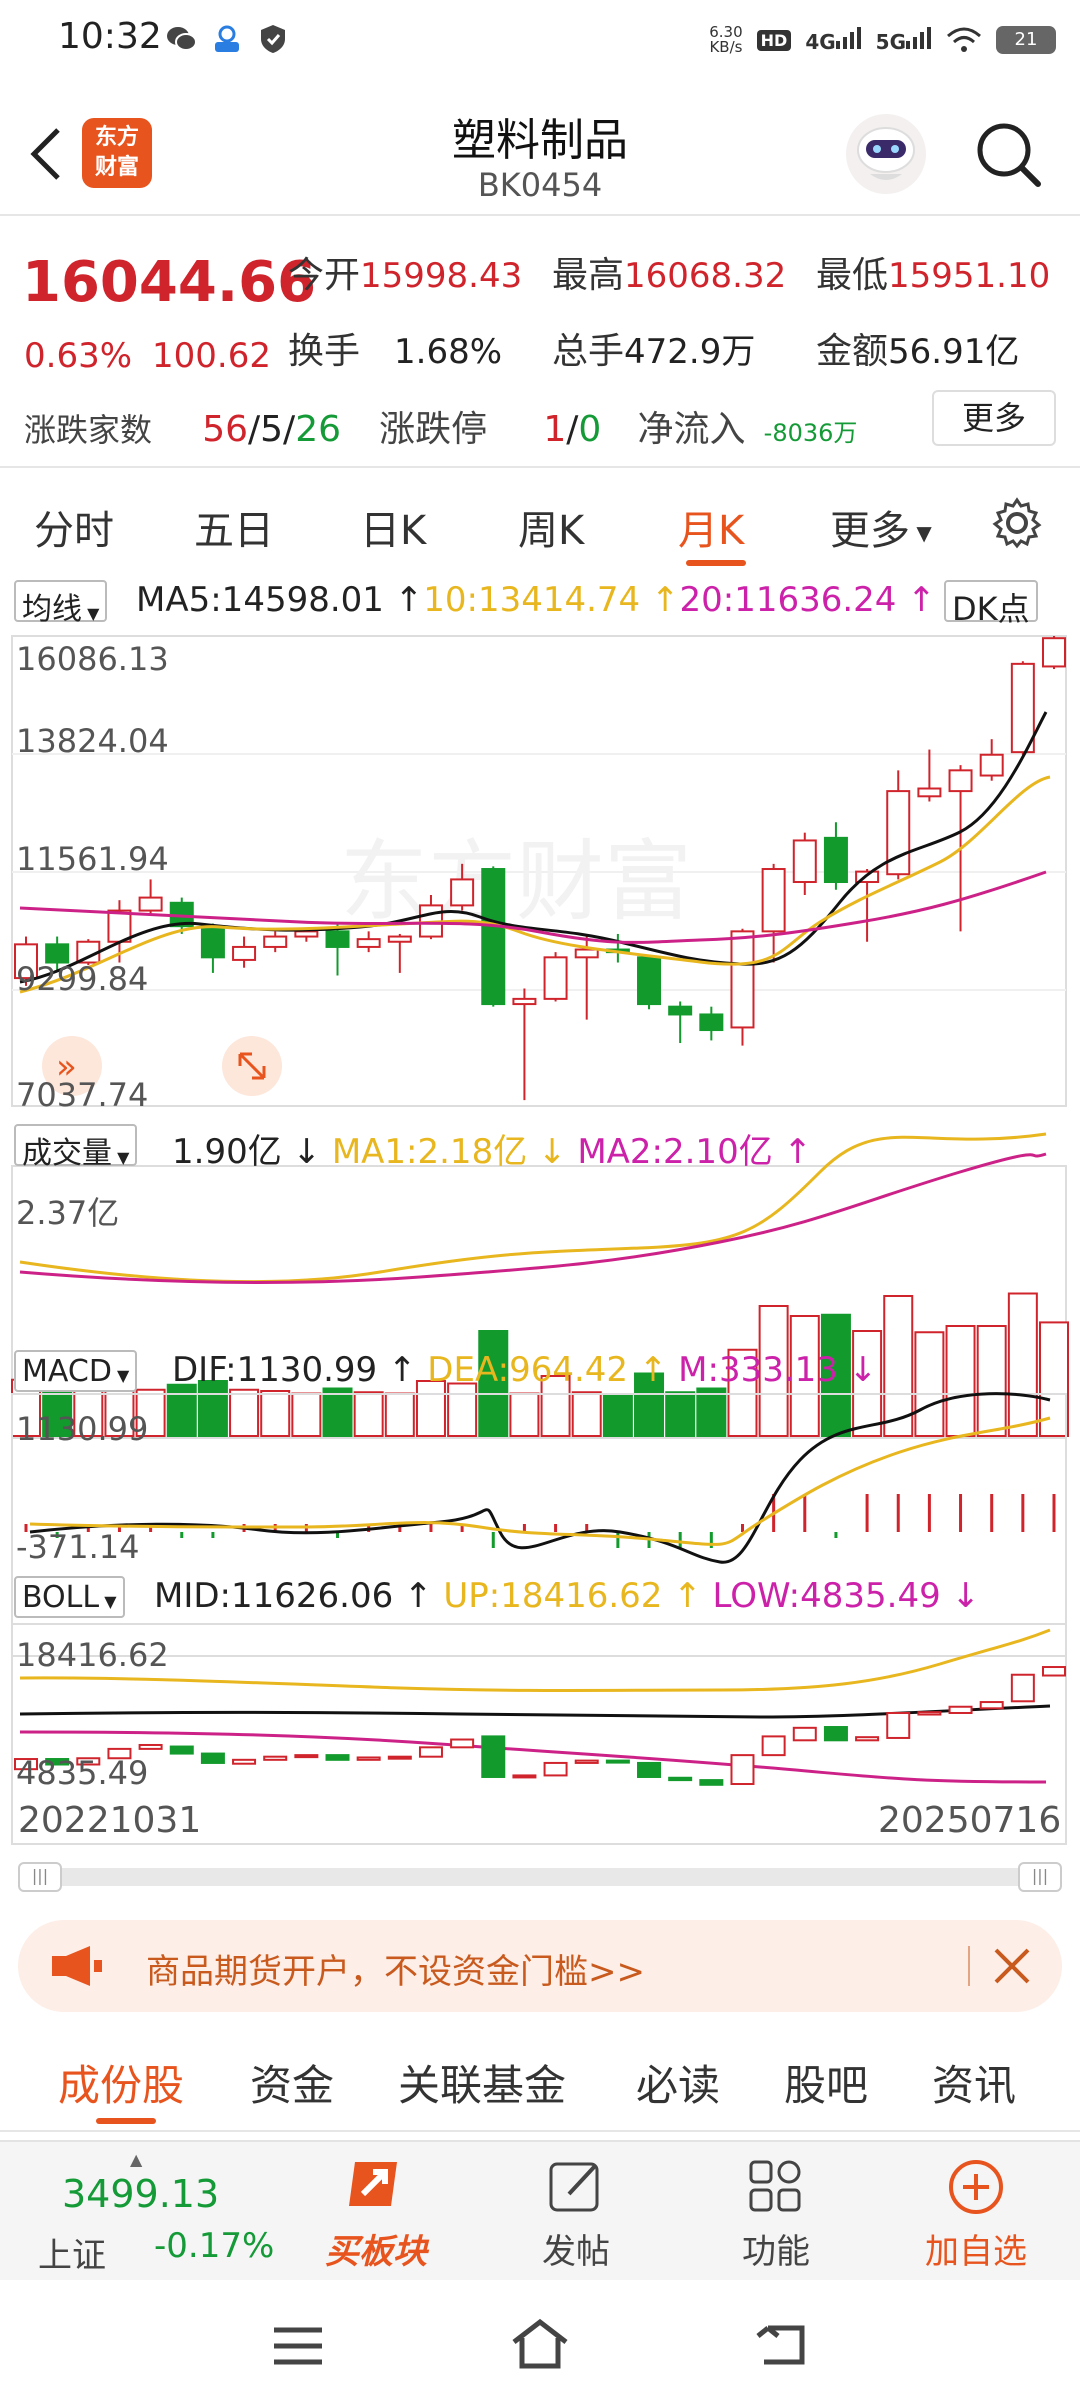 This screenshot has height=2408, width=1080. Describe the element at coordinates (214, 2246) in the screenshot. I see `index-change: -0.17%` at that location.